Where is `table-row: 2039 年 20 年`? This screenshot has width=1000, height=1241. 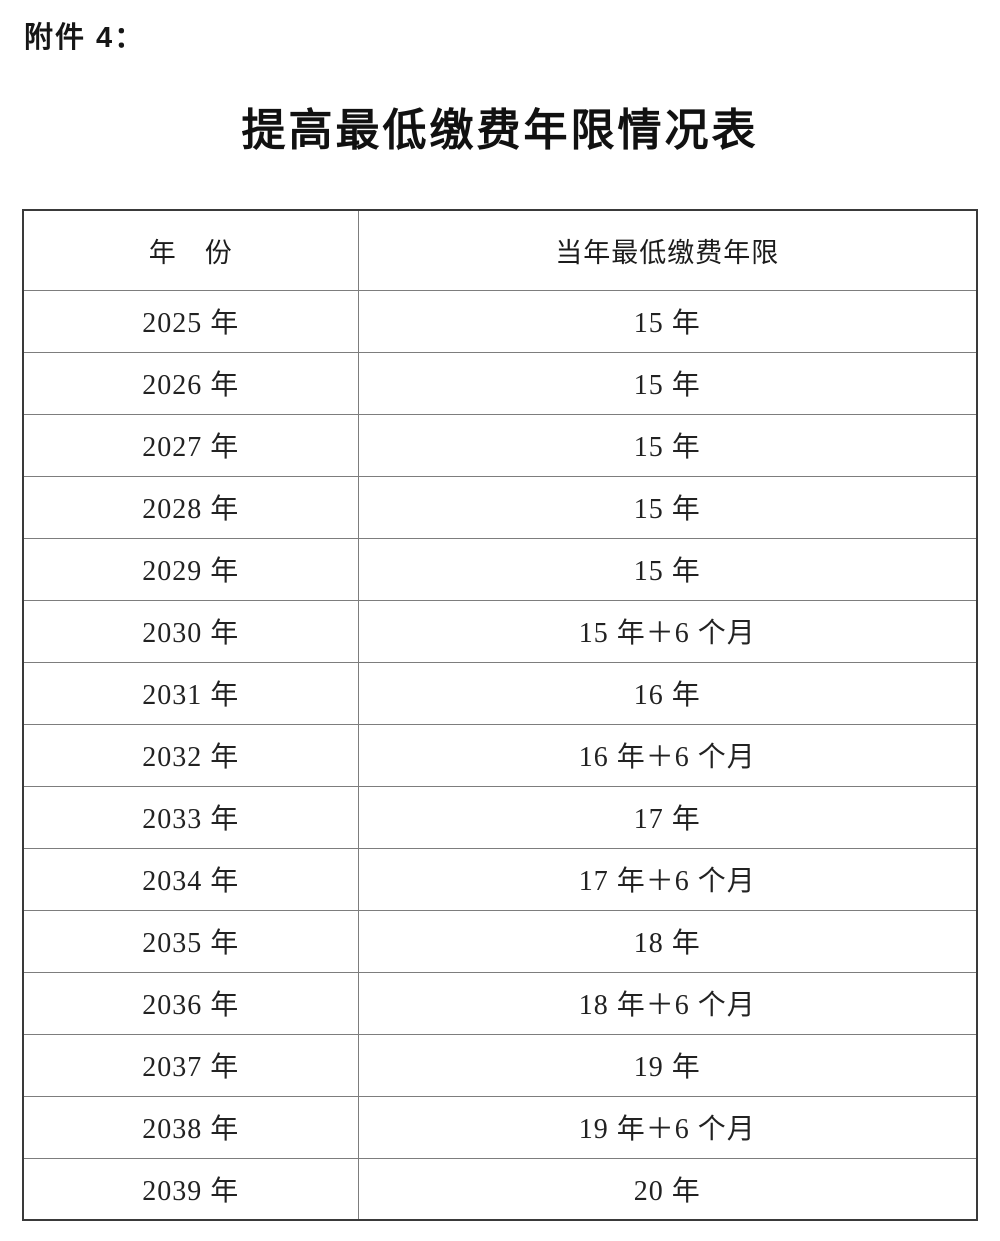 table-row: 2039 年 20 年 is located at coordinates (500, 1189).